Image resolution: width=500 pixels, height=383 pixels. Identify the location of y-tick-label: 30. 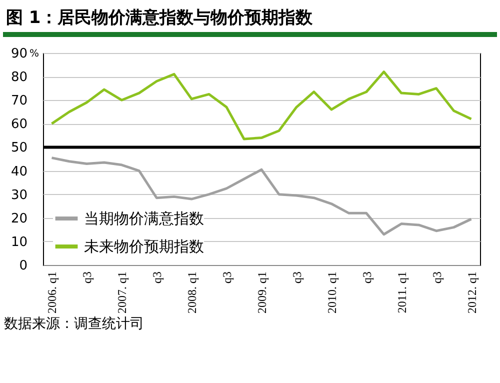
(19, 195).